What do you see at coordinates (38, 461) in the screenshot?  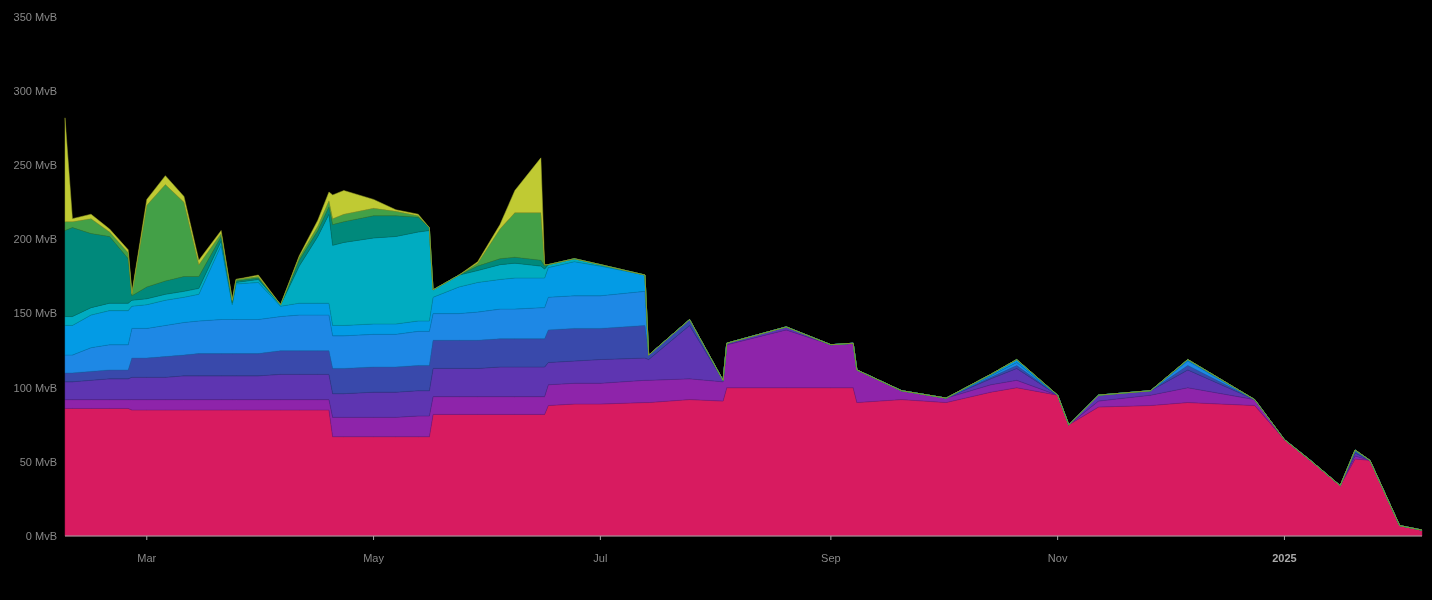 I see `y-tick-label: 50 MvB` at bounding box center [38, 461].